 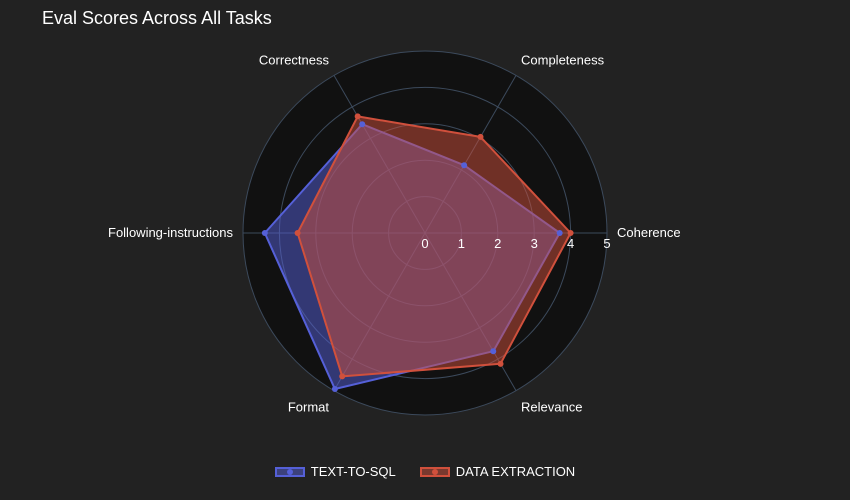 I want to click on axis-label-4: Following-instructions, so click(x=170, y=232).